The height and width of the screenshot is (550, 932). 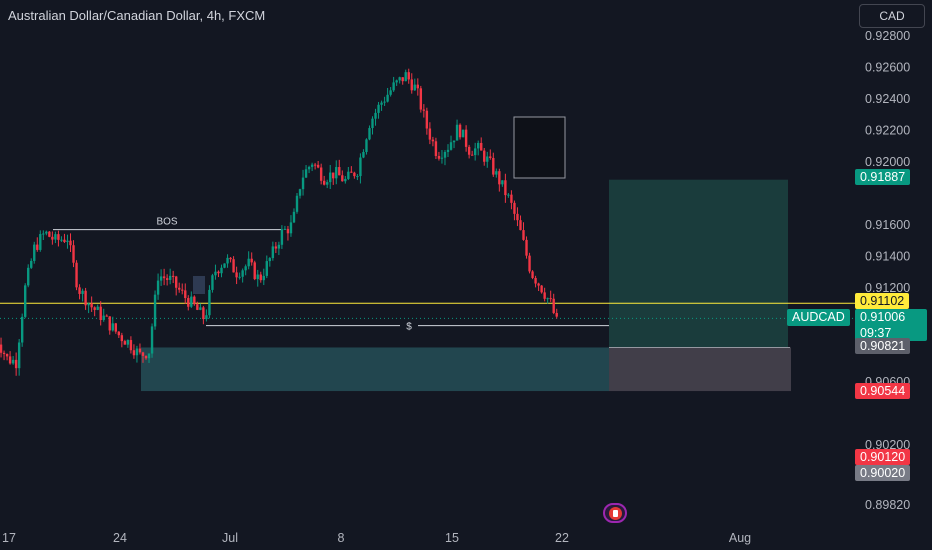 What do you see at coordinates (452, 538) in the screenshot?
I see `x-tick-label: 15` at bounding box center [452, 538].